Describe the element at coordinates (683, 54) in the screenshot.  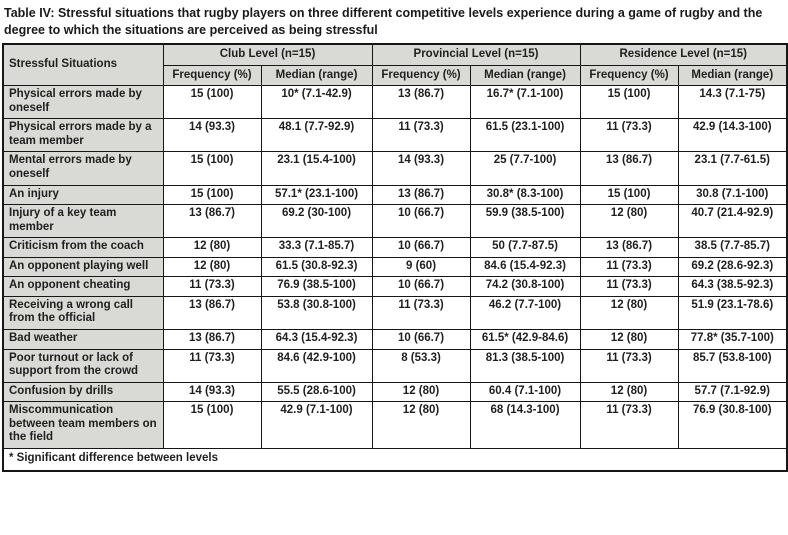
I see `group-header-residence: Residence Level (n=15)` at that location.